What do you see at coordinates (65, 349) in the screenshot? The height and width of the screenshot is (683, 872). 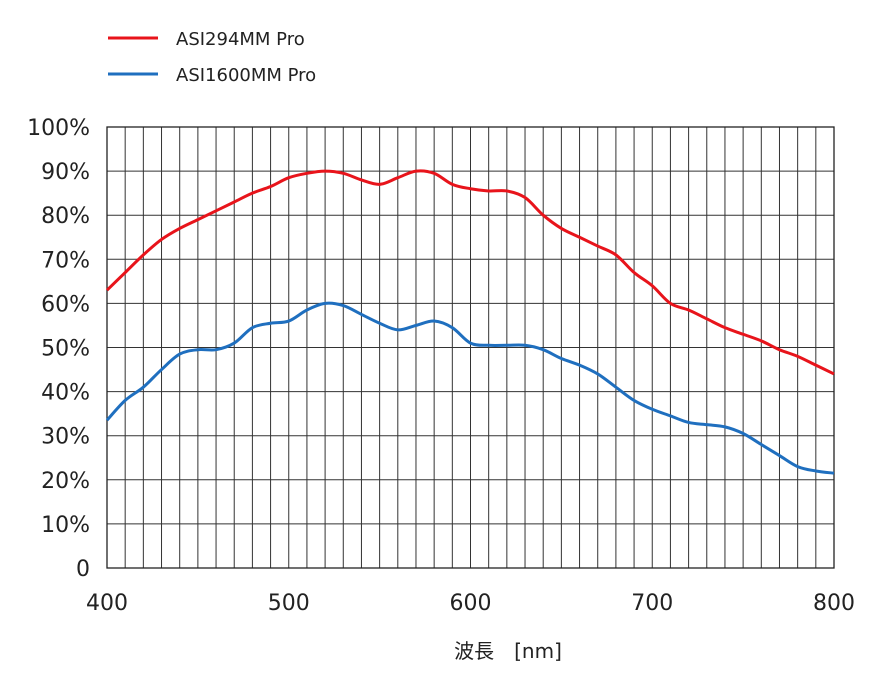 I see `y-tick-label: 50%` at bounding box center [65, 349].